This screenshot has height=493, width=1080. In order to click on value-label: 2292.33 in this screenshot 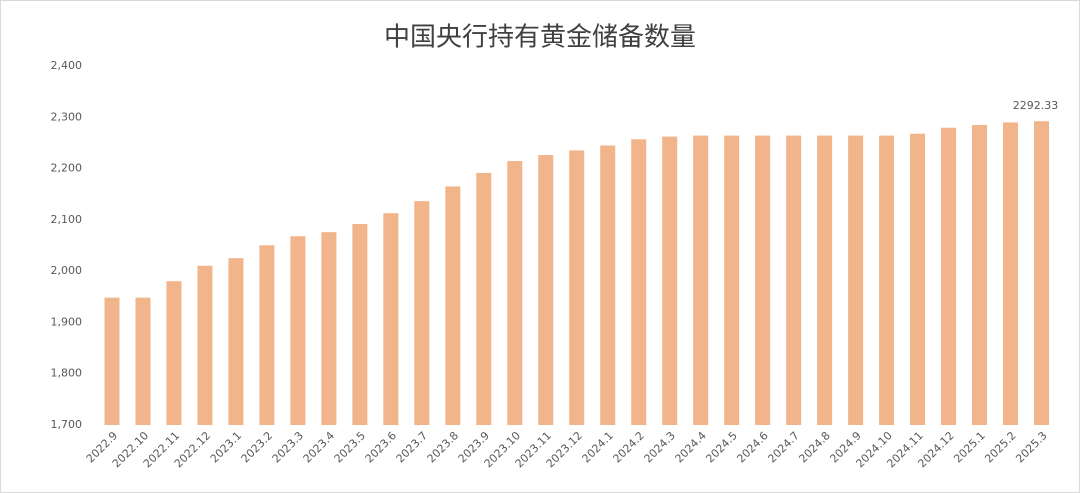, I will do `click(1036, 105)`.